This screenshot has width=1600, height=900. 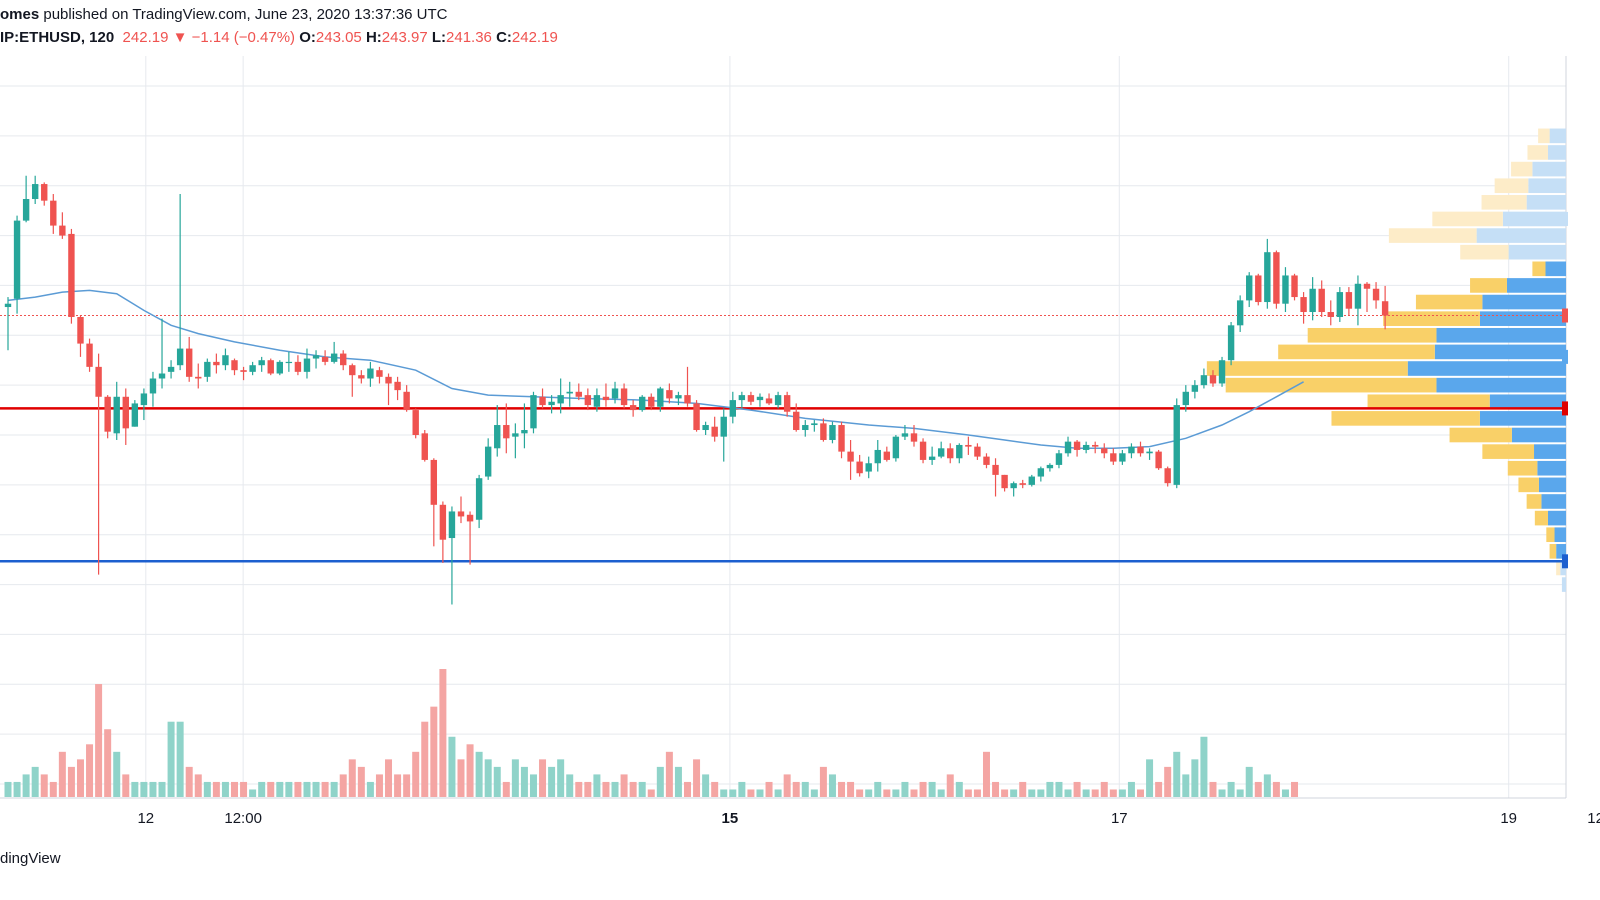 What do you see at coordinates (30, 858) in the screenshot?
I see `brand-label: dingView` at bounding box center [30, 858].